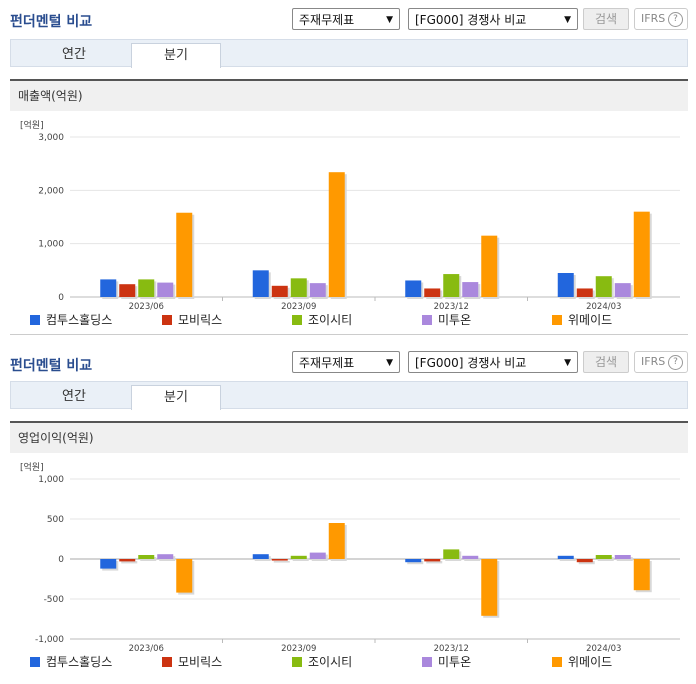  Describe the element at coordinates (146, 649) in the screenshot. I see `x-tick-label: 2023/06` at that location.